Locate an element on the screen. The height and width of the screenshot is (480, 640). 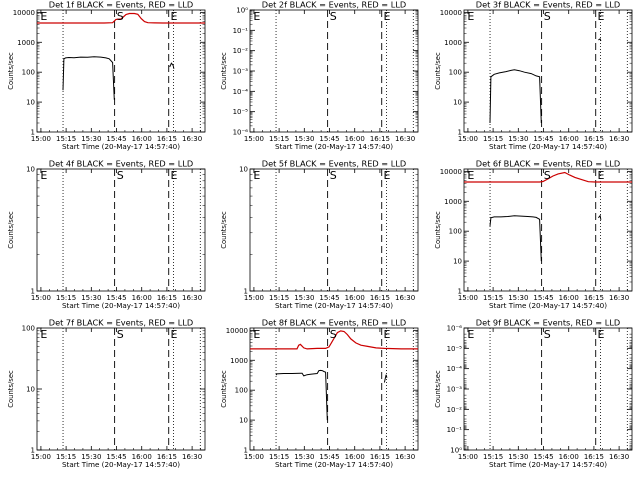
y-tick-label: 10⁻⁴ is located at coordinates (241, 92).